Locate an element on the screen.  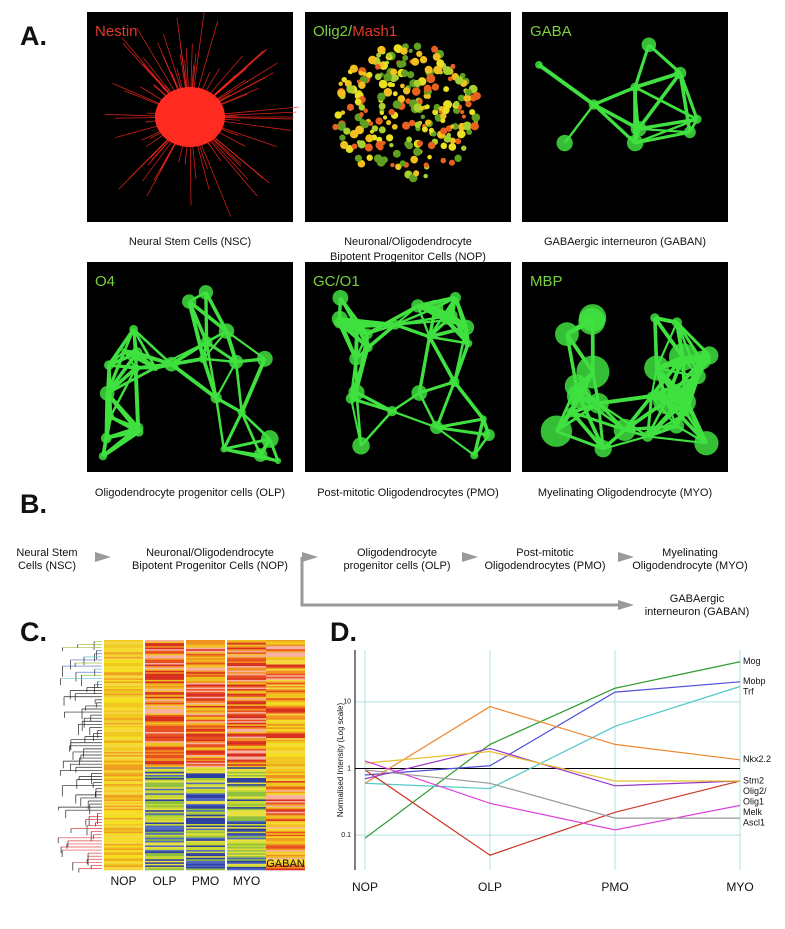
series-line is located at coordinates (552, 737).